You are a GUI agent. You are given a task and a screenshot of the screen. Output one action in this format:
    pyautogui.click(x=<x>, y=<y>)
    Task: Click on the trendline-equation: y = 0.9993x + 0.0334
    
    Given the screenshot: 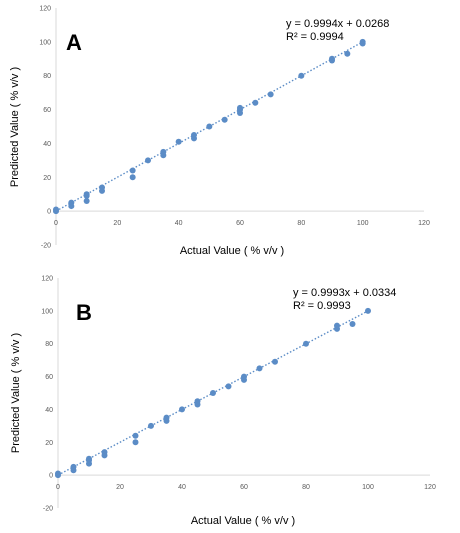 What is the action you would take?
    pyautogui.click(x=344, y=293)
    